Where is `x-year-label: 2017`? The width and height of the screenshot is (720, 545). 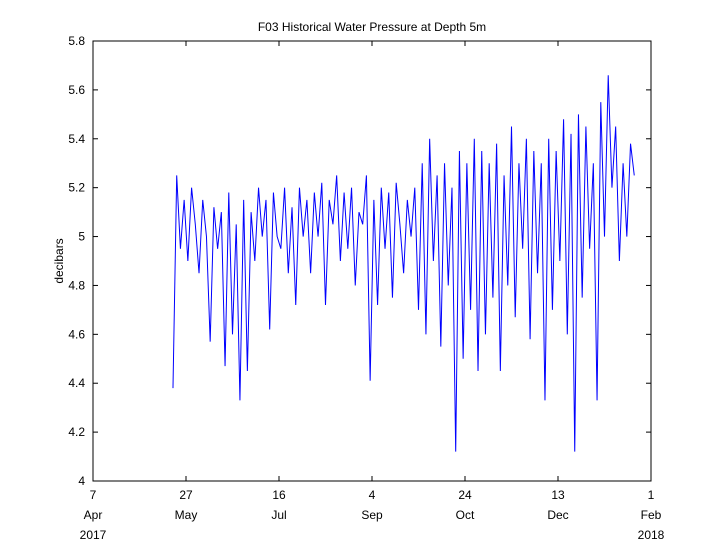 x-year-label: 2017 is located at coordinates (93, 534).